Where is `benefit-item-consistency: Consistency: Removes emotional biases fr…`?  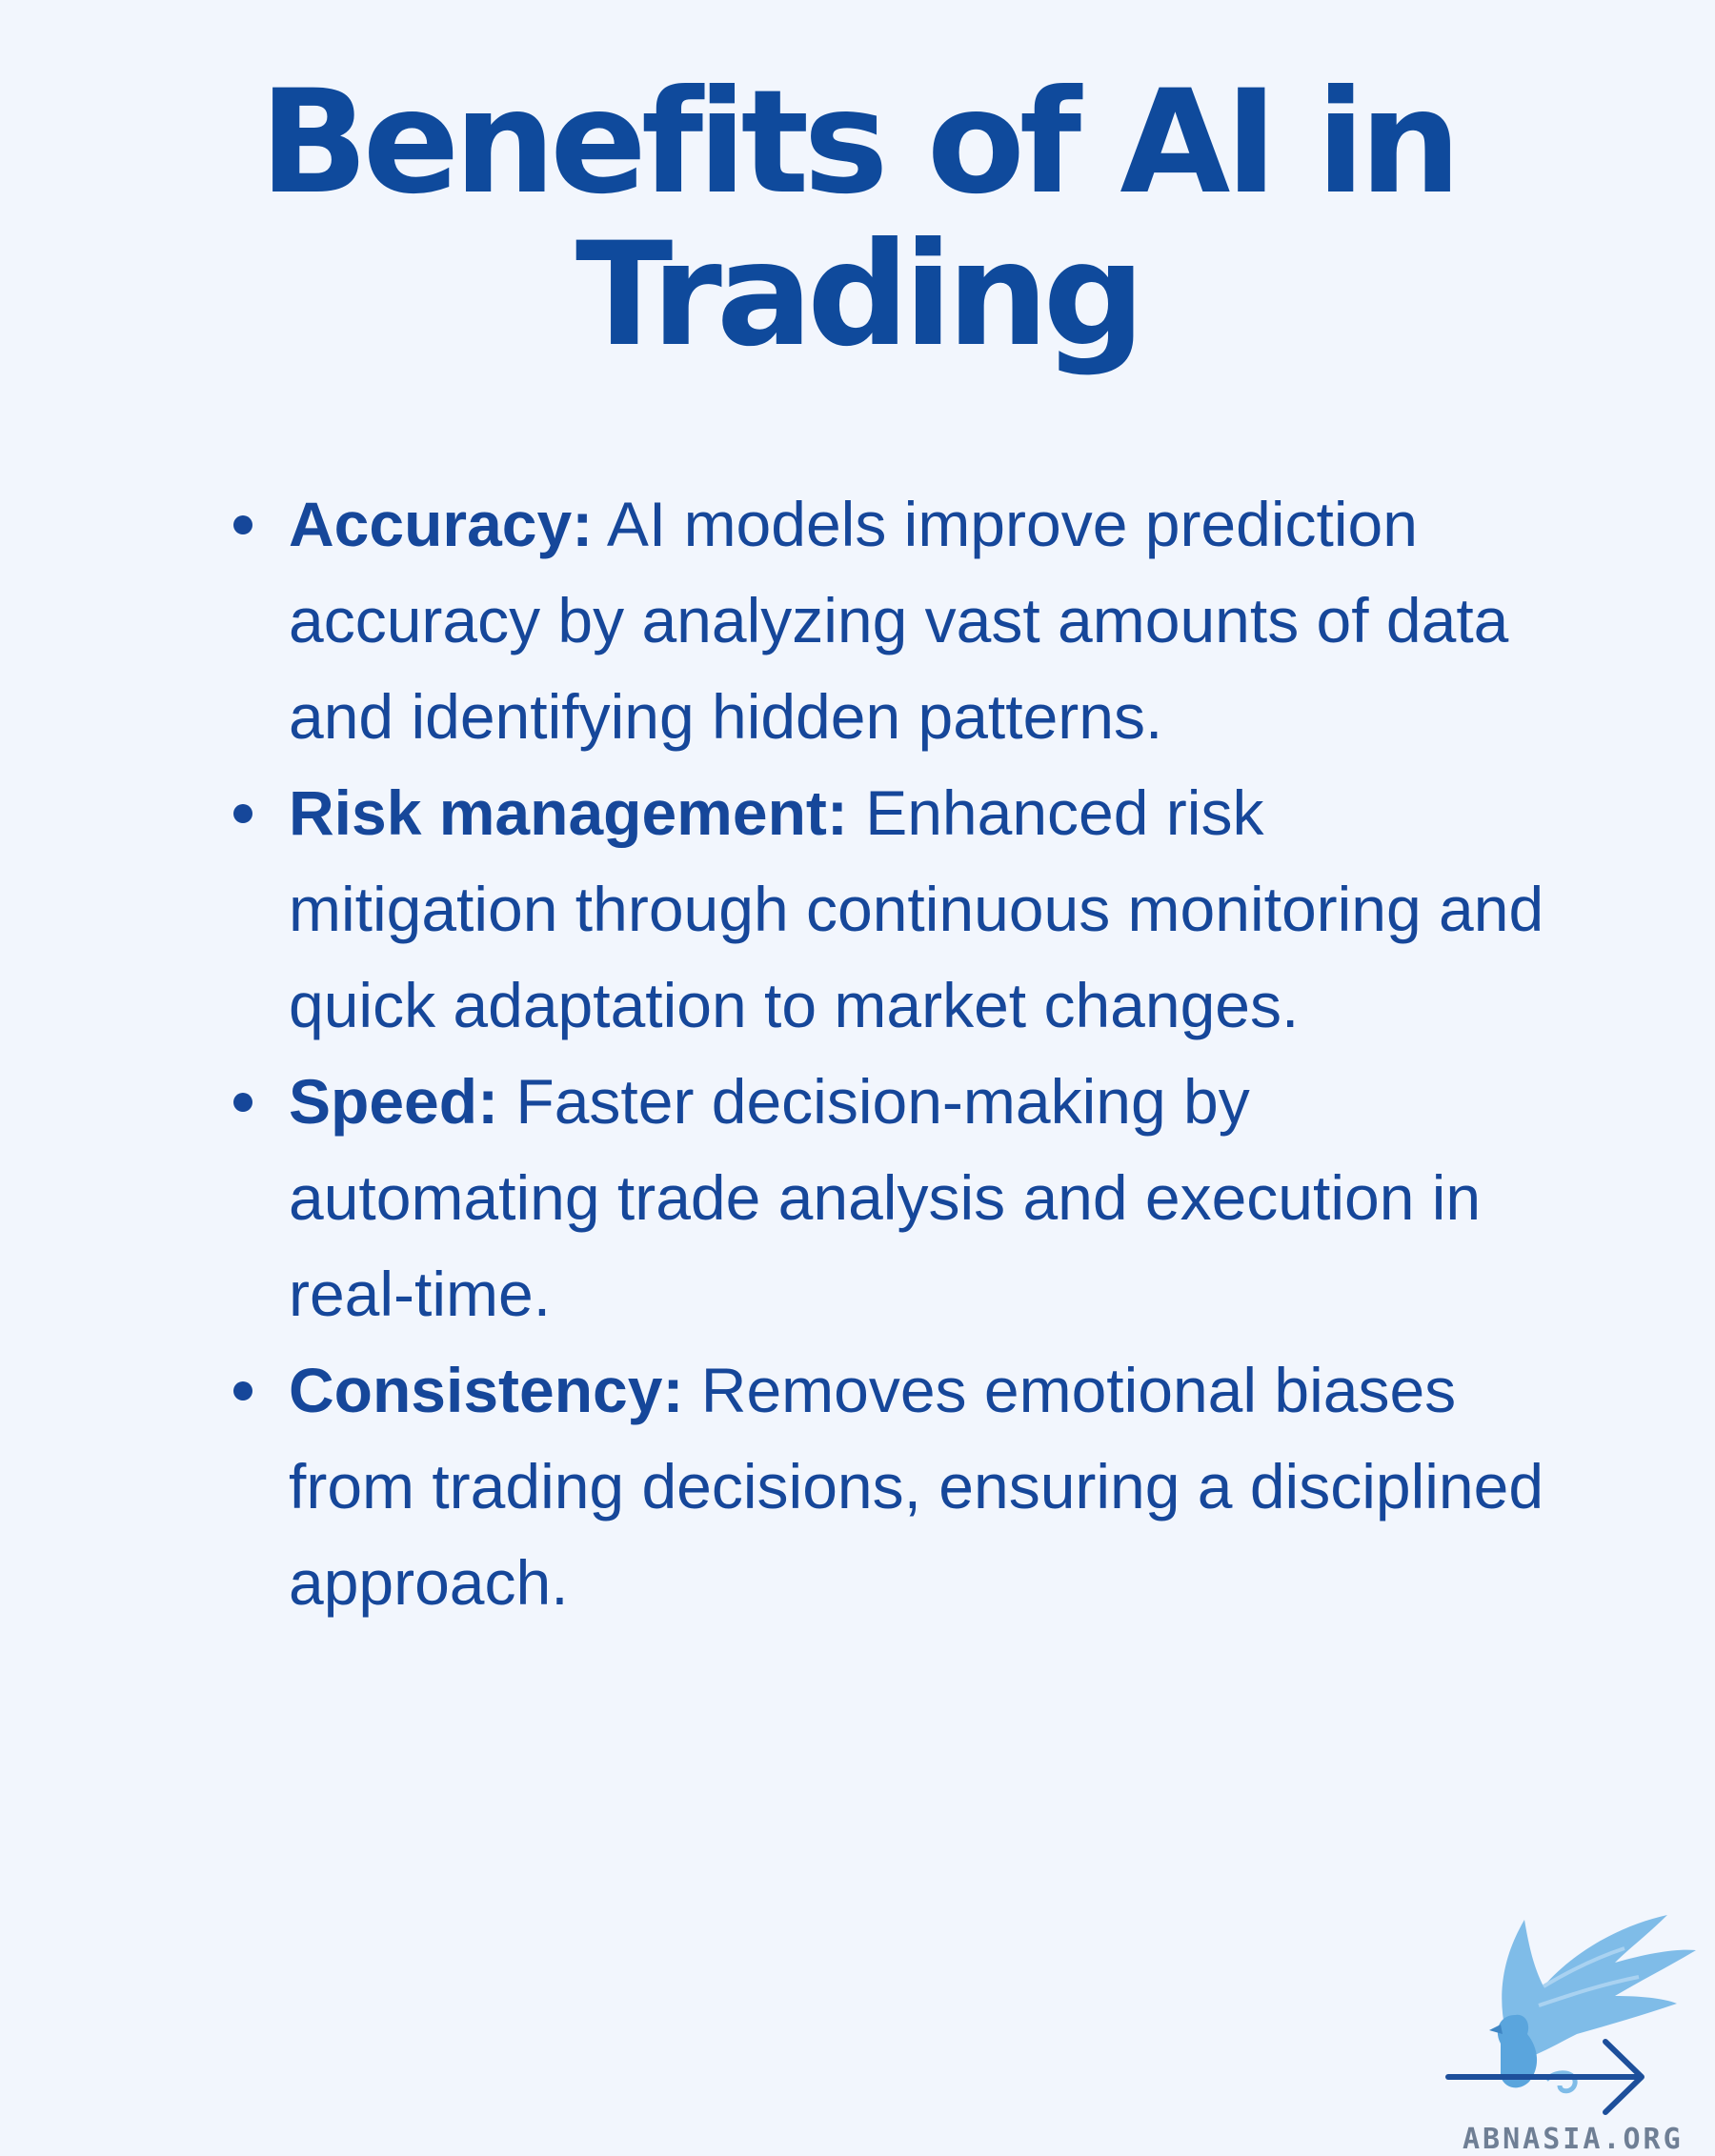 benefit-item-consistency: Consistency: Removes emotional biases fr… is located at coordinates (890, 1487).